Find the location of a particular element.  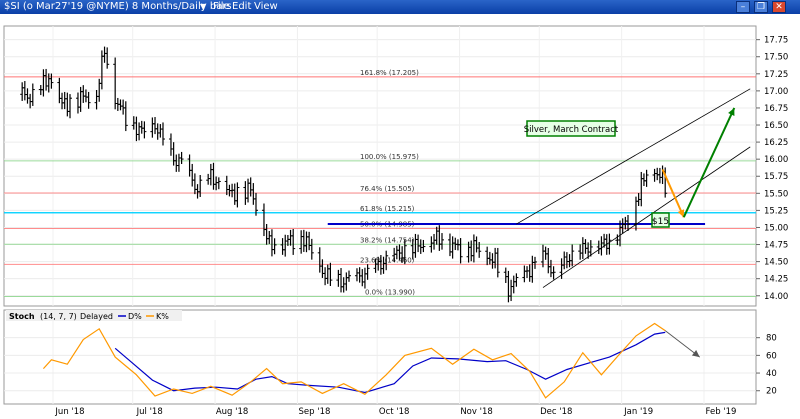

fib-label-1: 100.0% (15.975) is located at coordinates (389, 157).